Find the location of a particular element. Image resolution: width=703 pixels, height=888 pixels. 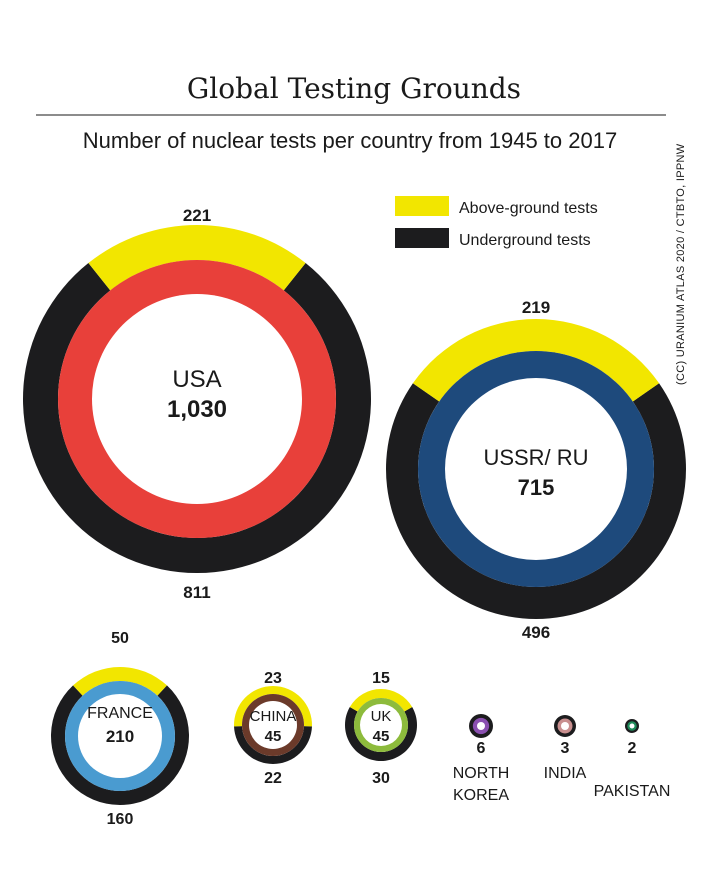

france-name-label: FRANCE is located at coordinates (120, 713).